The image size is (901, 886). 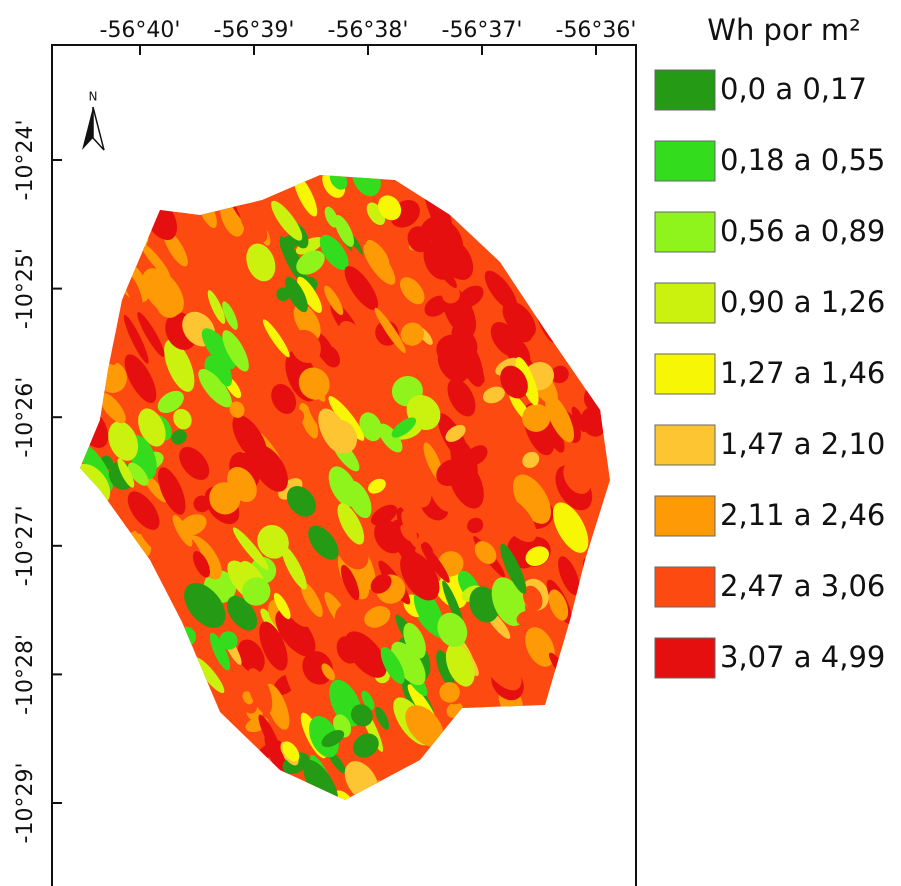 I want to click on longitude-label: -56°39', so click(x=254, y=30).